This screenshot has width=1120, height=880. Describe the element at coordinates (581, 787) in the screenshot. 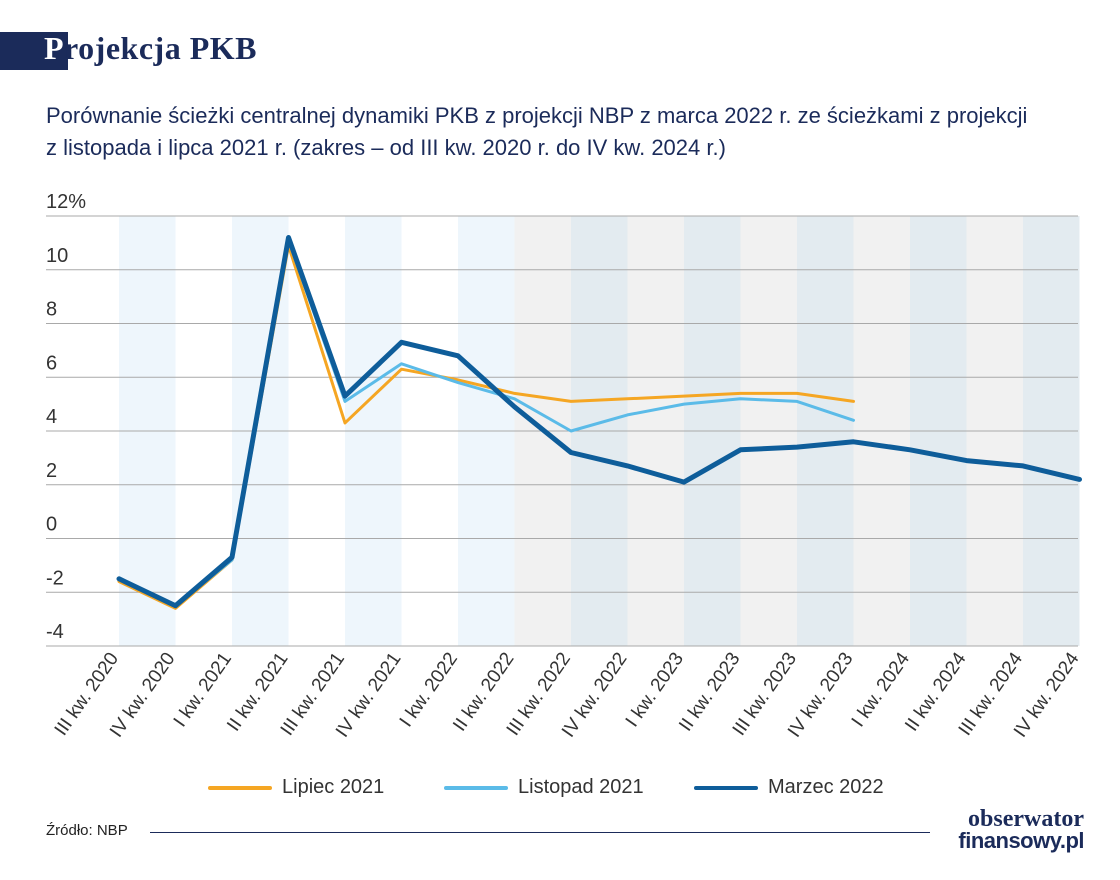

I see `legend-label-listopad: Listopad 2021` at that location.